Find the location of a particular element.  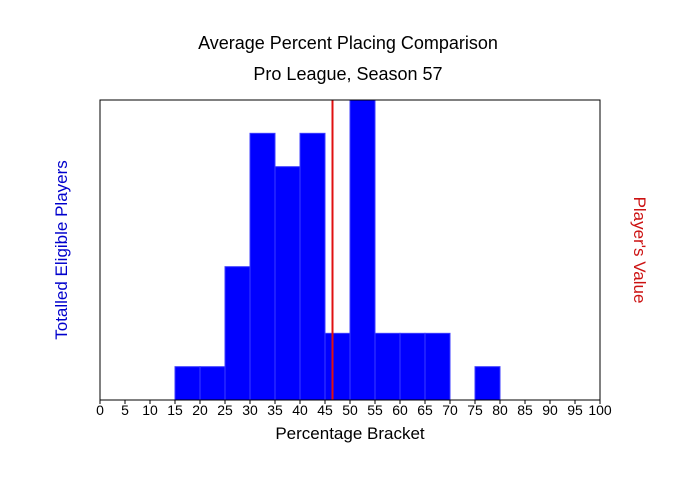

x-tick-label: 15 is located at coordinates (175, 410).